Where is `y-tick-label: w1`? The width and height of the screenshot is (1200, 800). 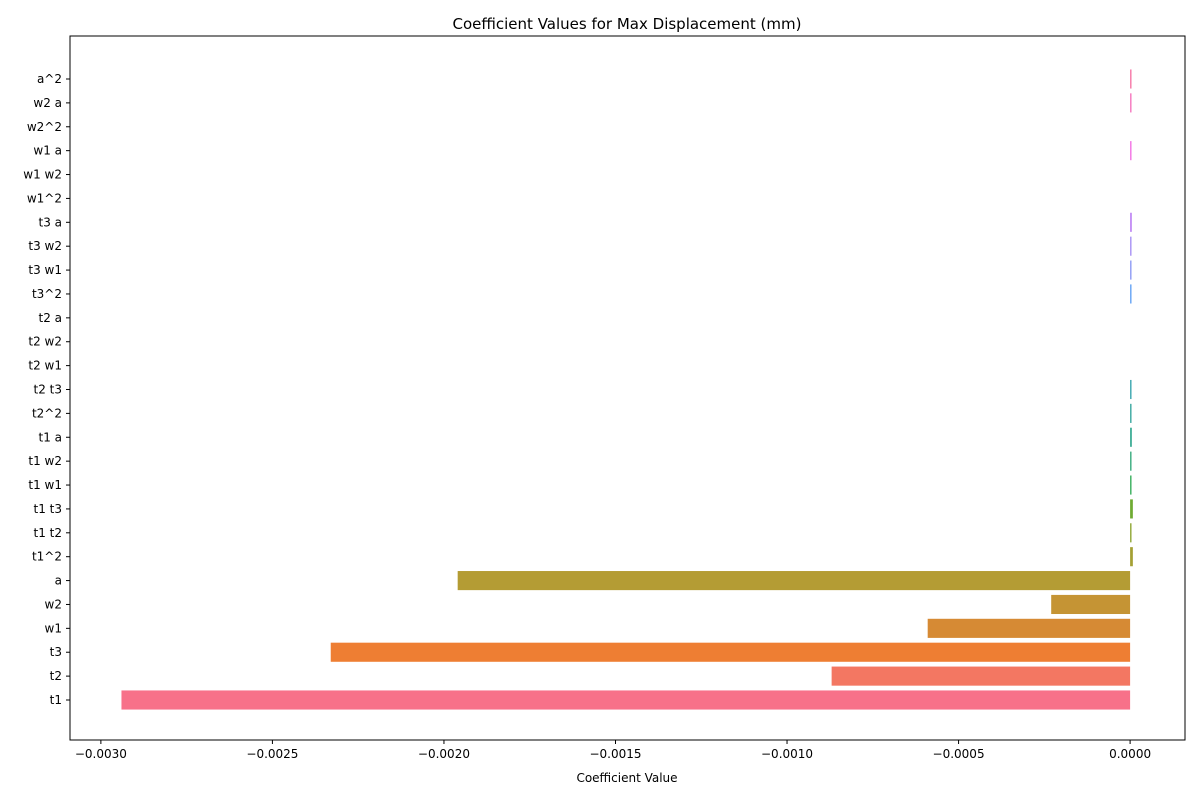 y-tick-label: w1 is located at coordinates (53, 628).